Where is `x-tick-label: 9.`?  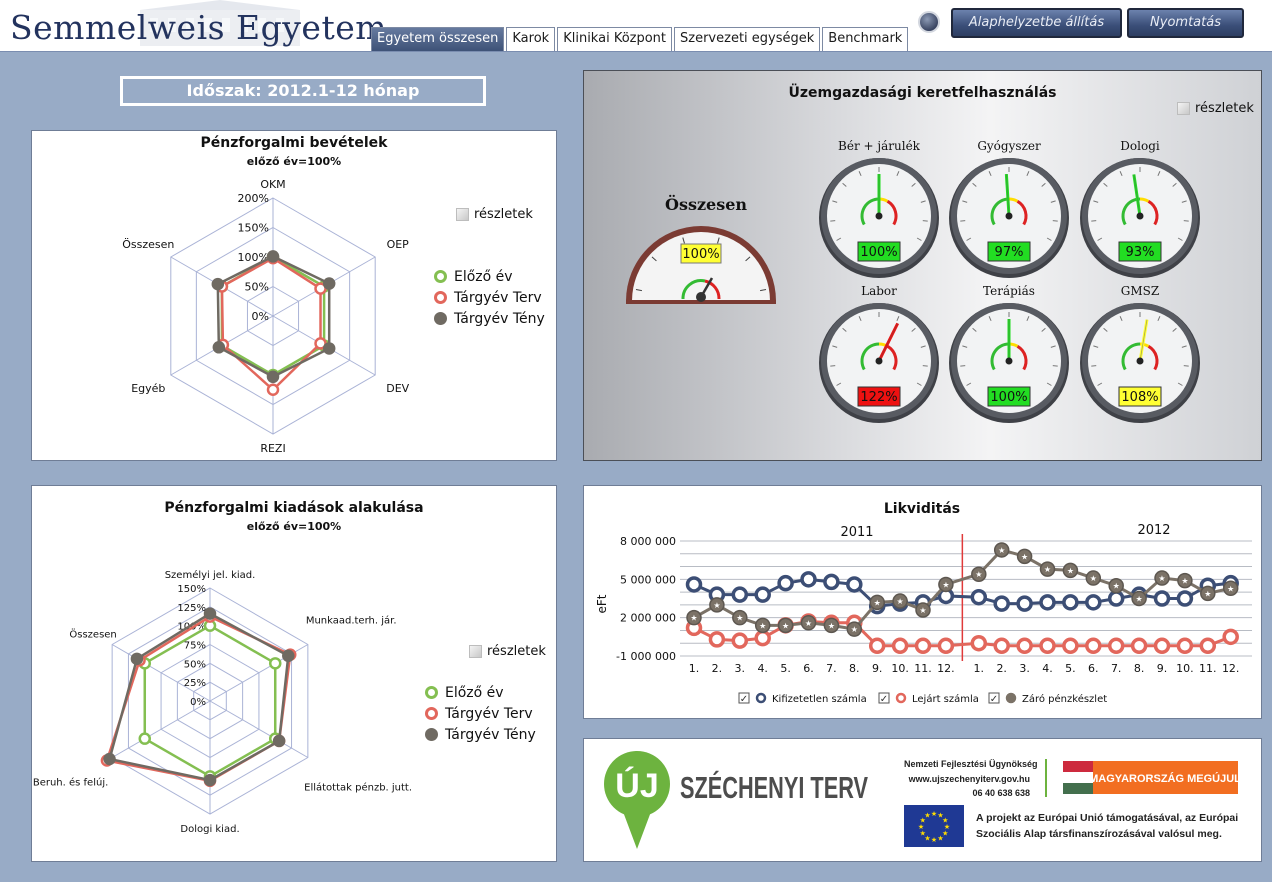
x-tick-label: 9. is located at coordinates (1162, 668).